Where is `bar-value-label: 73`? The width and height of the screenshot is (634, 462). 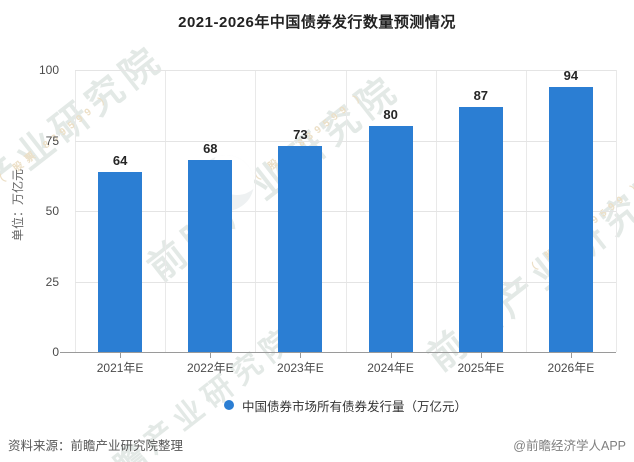
bar-value-label: 73 is located at coordinates (300, 135).